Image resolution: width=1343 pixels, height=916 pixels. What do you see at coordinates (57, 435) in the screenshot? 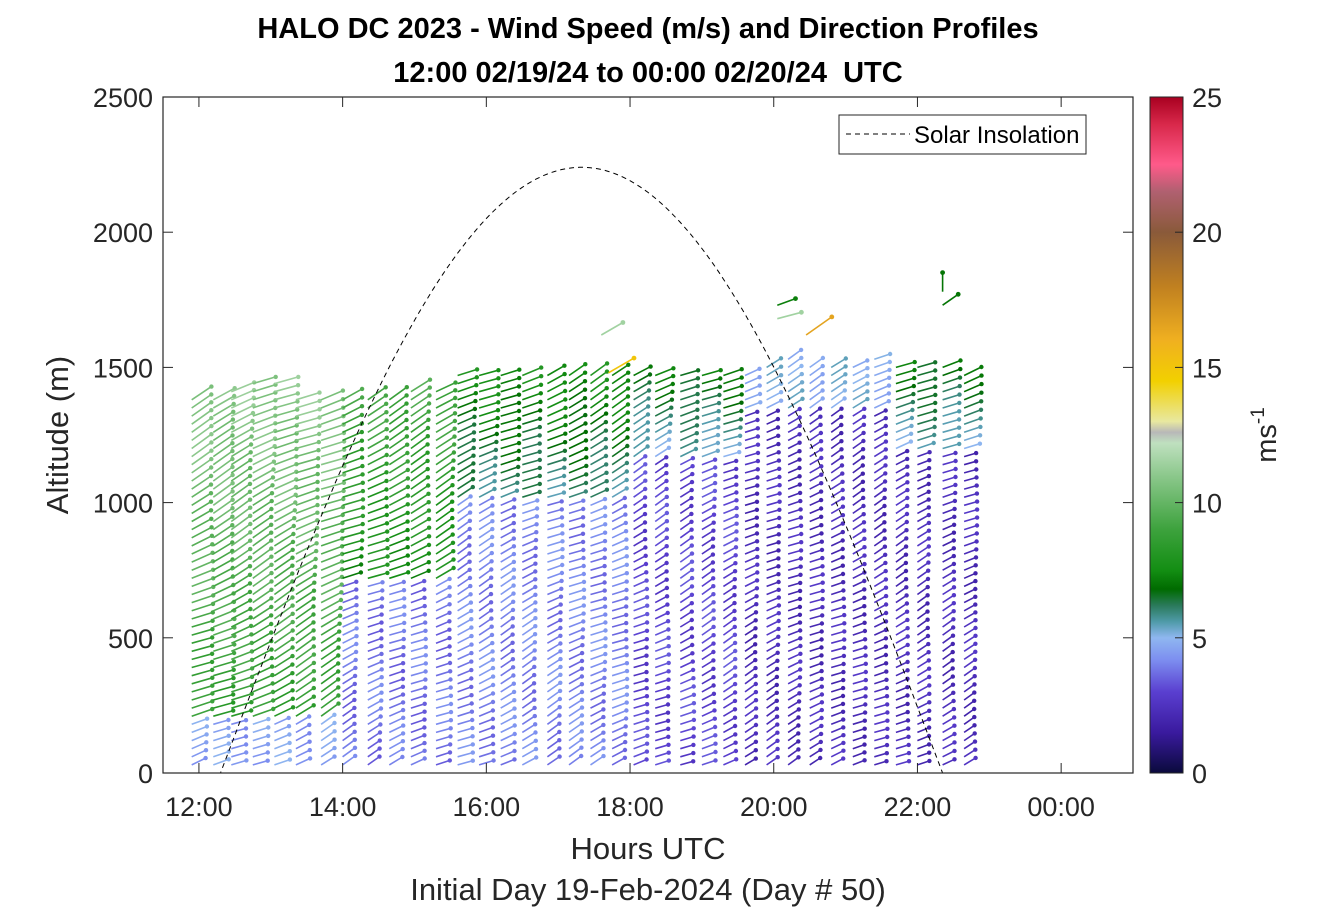
I see `y-axis-label: Altitude (m)` at bounding box center [57, 435].